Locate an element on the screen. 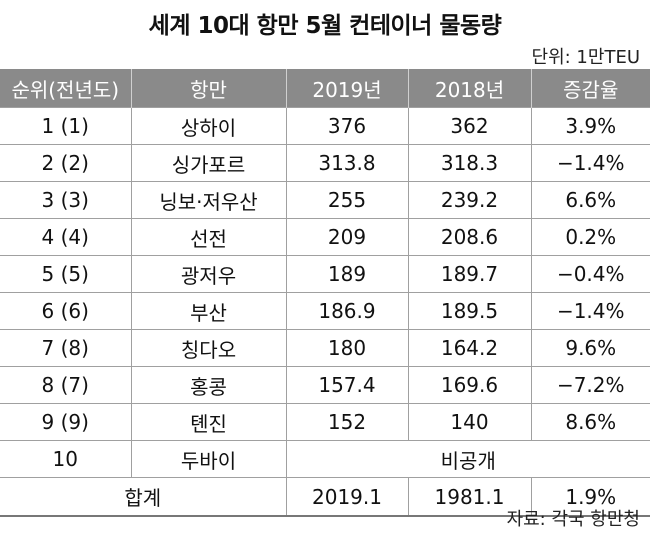 This screenshot has width=650, height=543. volume-2019-cell: 157.4 is located at coordinates (347, 385).